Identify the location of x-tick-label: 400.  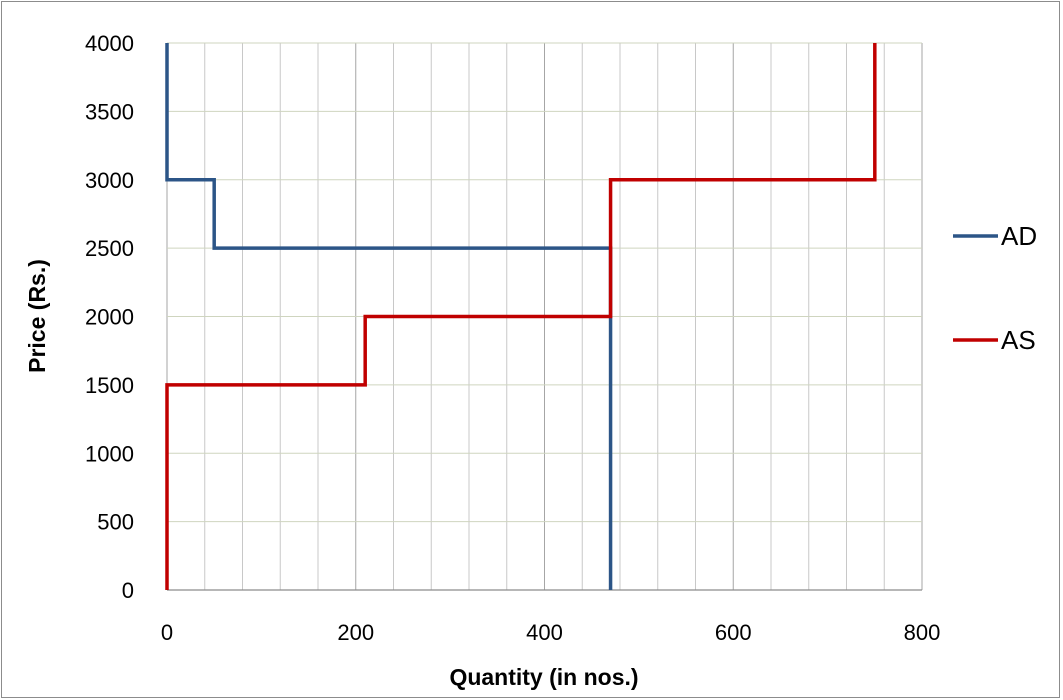
(544, 632).